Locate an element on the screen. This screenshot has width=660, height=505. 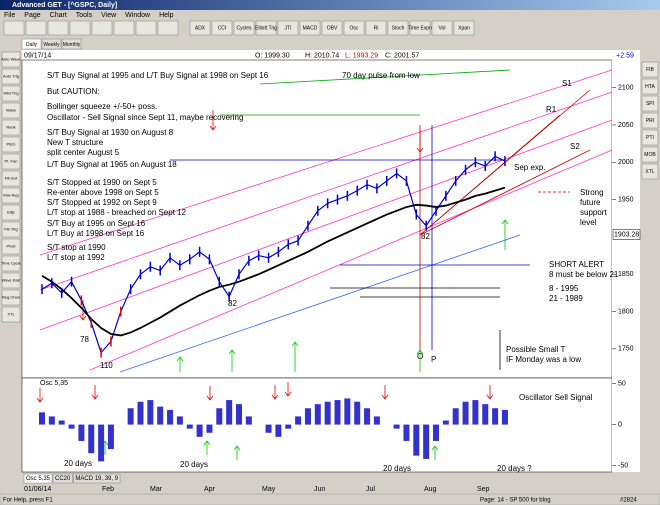
tool-label: MOB is located at coordinates (650, 155).